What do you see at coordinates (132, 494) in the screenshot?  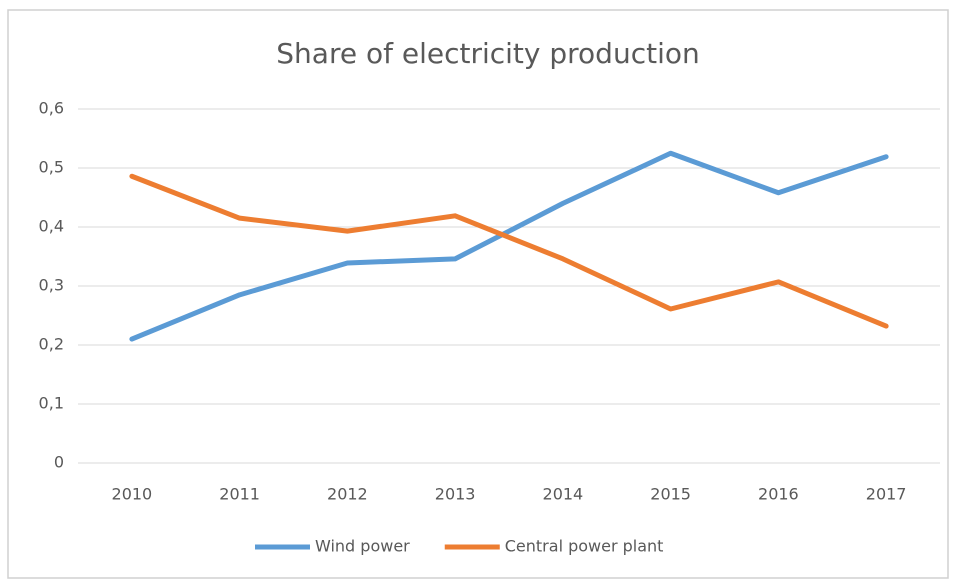 I see `x-tick-label: 2010` at bounding box center [132, 494].